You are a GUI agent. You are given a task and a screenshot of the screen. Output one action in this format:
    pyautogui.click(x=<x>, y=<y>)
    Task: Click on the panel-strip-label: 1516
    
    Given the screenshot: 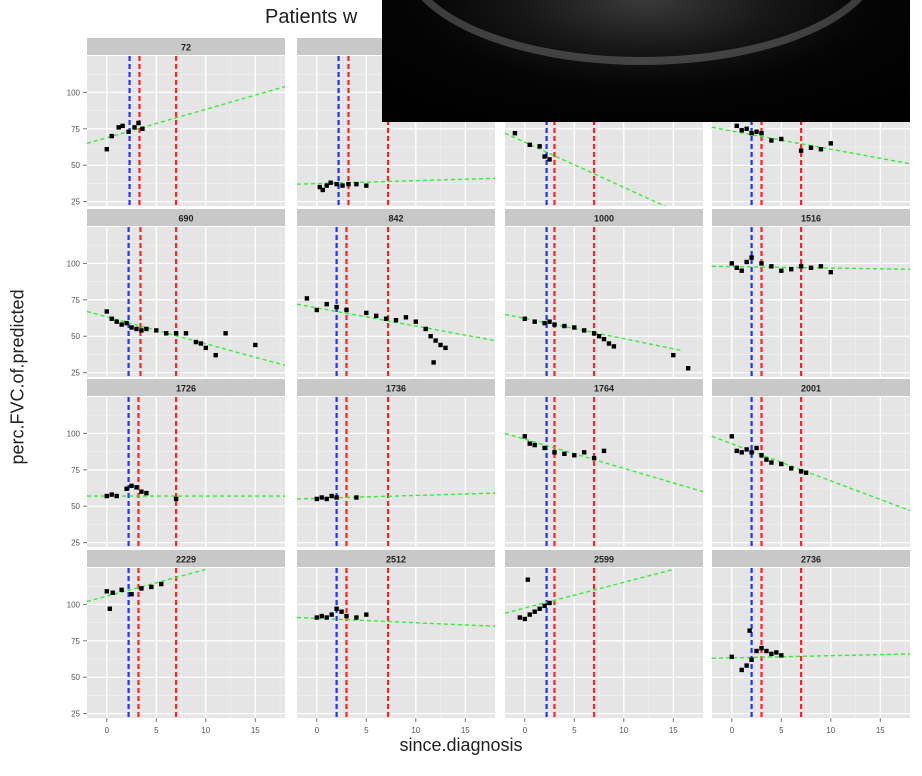 What is the action you would take?
    pyautogui.click(x=811, y=219)
    